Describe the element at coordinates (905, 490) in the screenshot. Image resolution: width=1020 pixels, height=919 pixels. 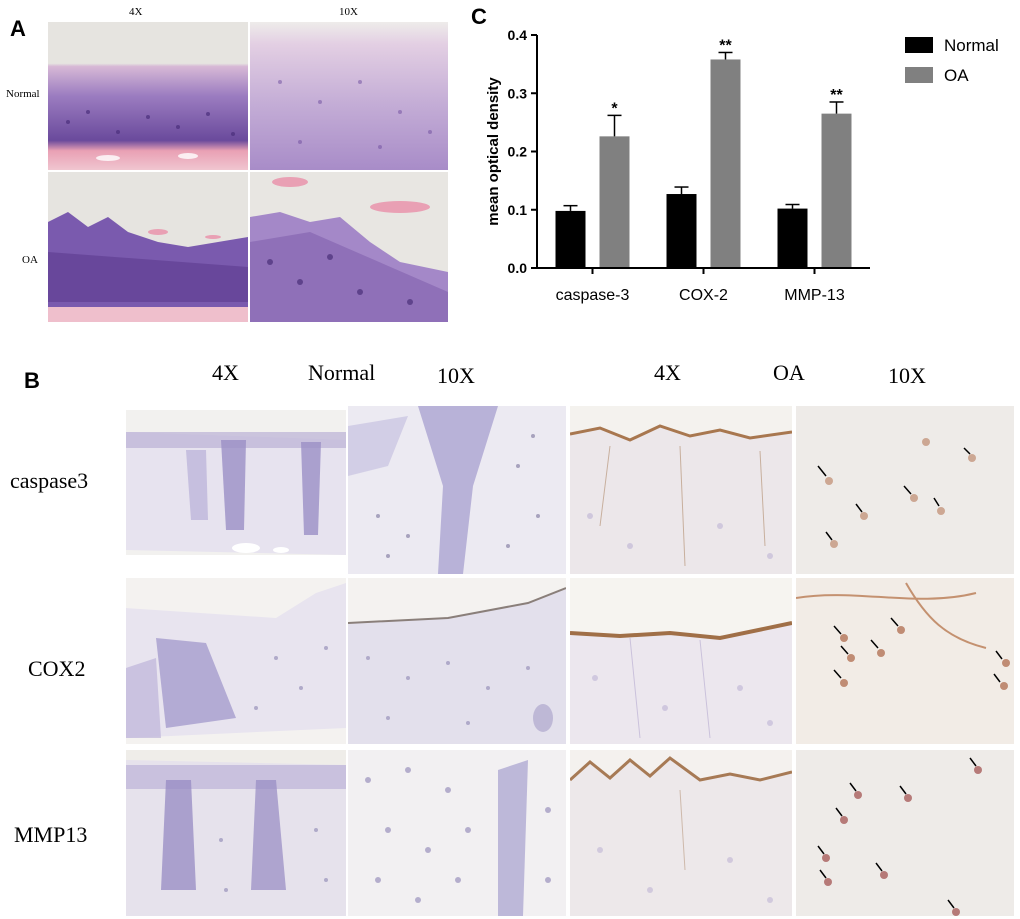
I see `ihc-caspase3-oa-10x-micrograph` at that location.